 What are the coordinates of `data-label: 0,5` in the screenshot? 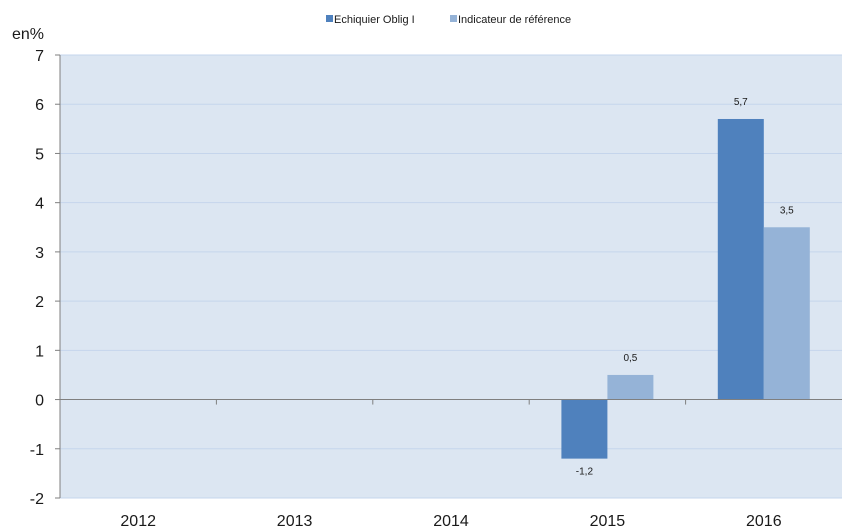 It's located at (630, 358).